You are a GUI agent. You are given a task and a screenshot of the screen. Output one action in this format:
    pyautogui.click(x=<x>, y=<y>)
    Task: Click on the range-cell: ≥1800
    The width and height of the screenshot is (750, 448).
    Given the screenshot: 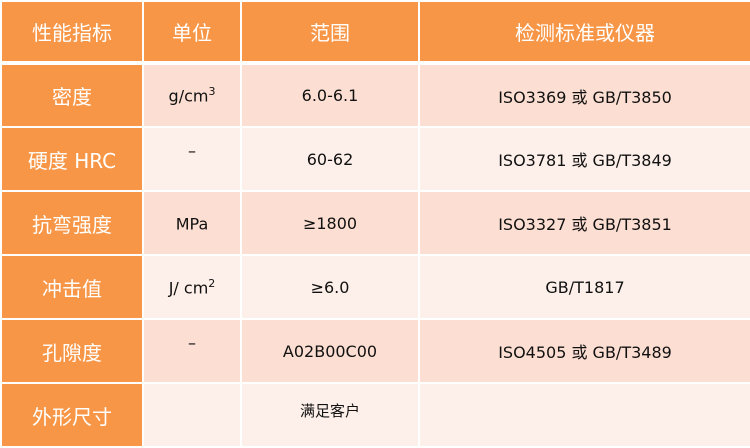 What is the action you would take?
    pyautogui.click(x=330, y=223)
    